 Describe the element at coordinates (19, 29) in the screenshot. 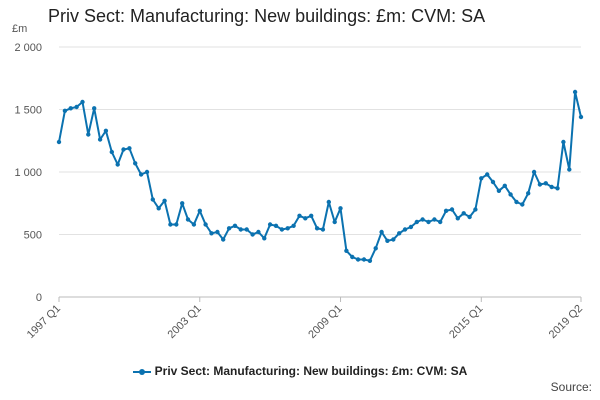

I see `y-axis-unit-label: £m` at that location.